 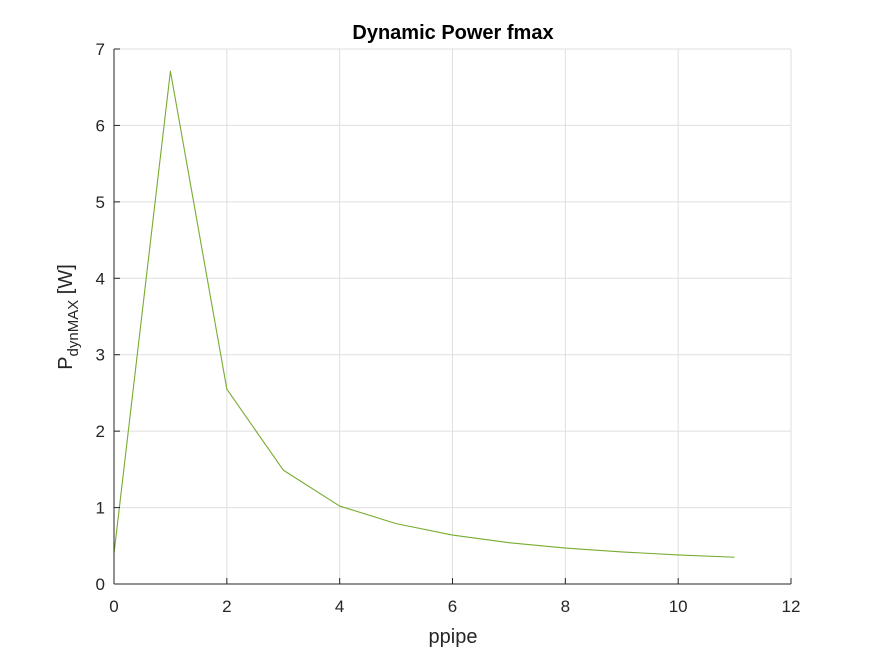 I want to click on x-tick-label: 10, so click(x=678, y=606).